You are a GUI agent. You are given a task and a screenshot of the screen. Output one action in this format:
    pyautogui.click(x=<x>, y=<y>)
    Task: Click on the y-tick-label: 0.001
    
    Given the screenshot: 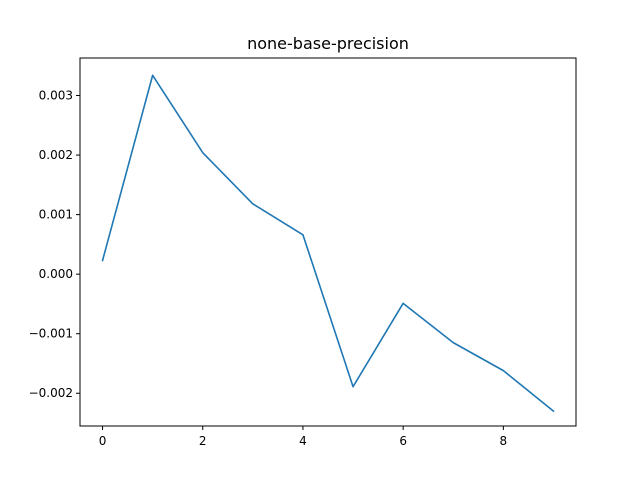 What is the action you would take?
    pyautogui.click(x=56, y=215)
    